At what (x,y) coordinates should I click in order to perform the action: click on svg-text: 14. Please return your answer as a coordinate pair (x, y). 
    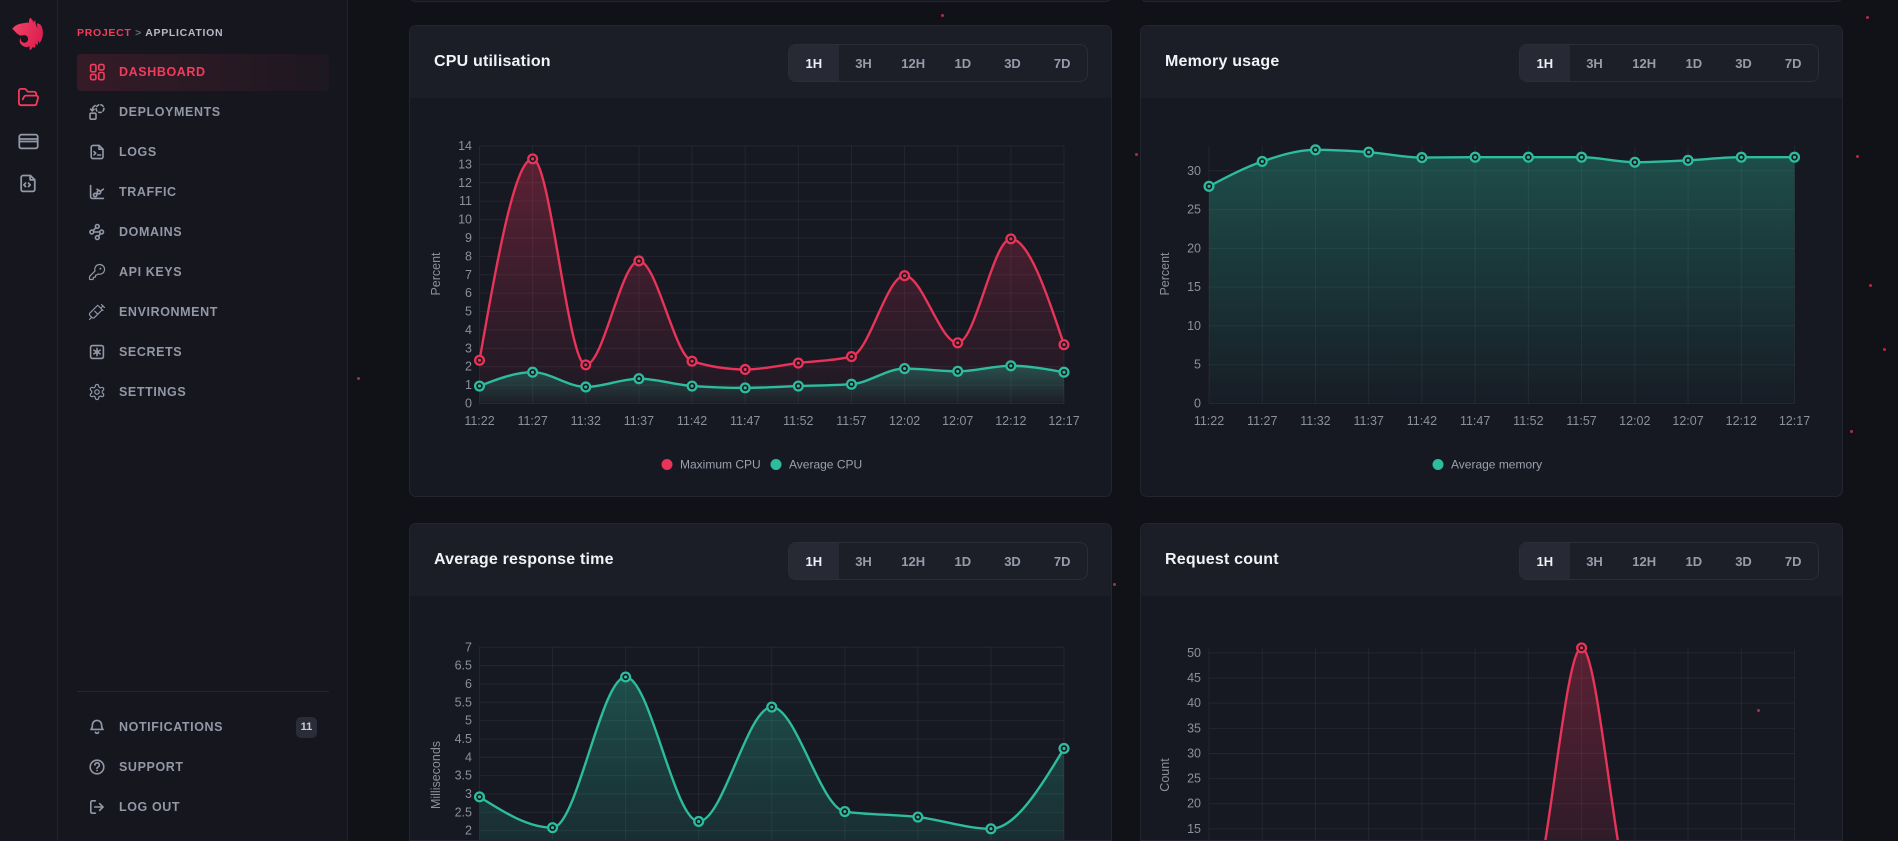
    Looking at the image, I should click on (465, 146).